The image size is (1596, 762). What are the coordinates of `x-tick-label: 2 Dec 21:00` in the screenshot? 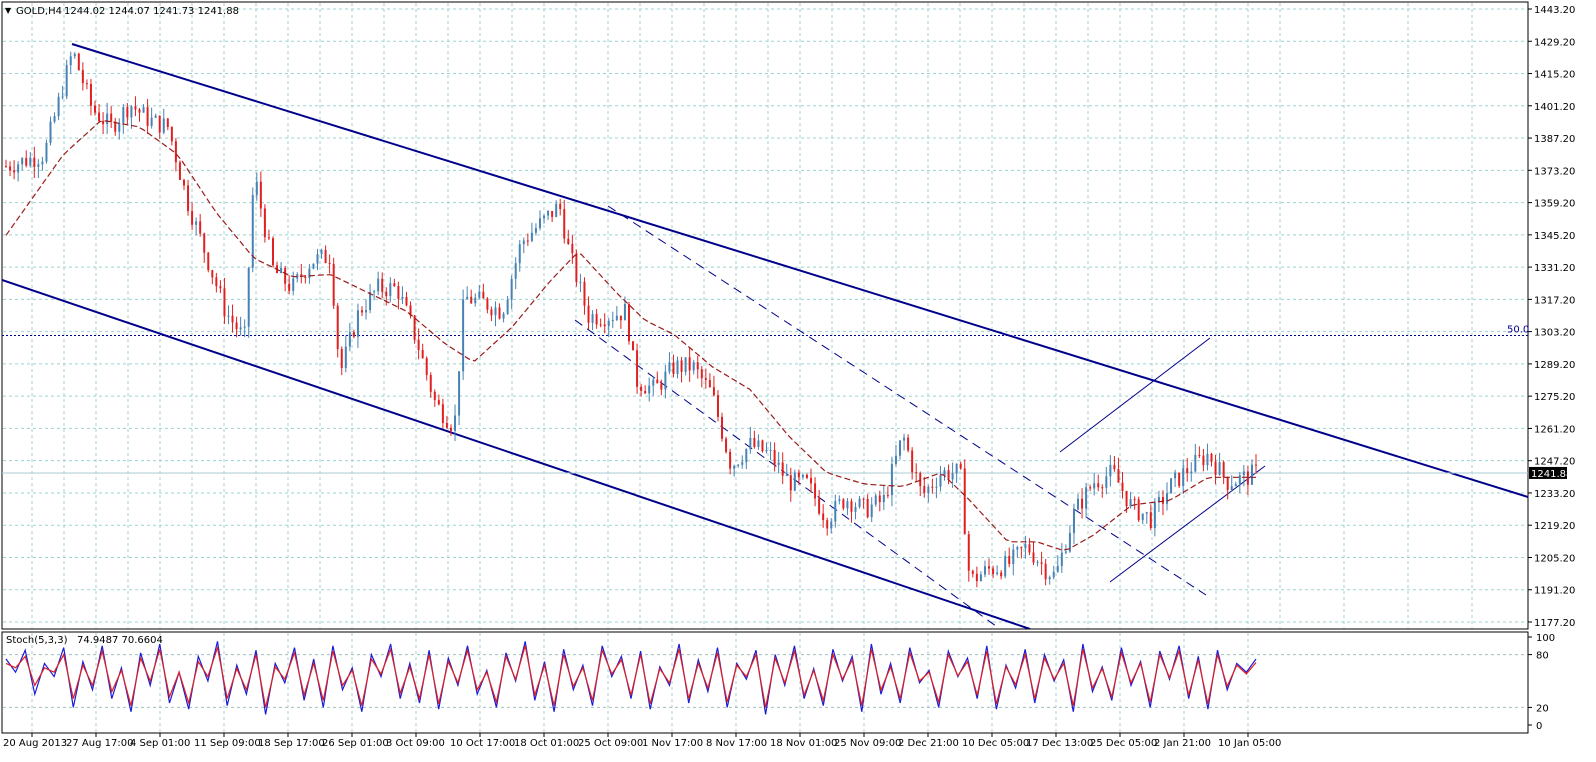 It's located at (928, 743).